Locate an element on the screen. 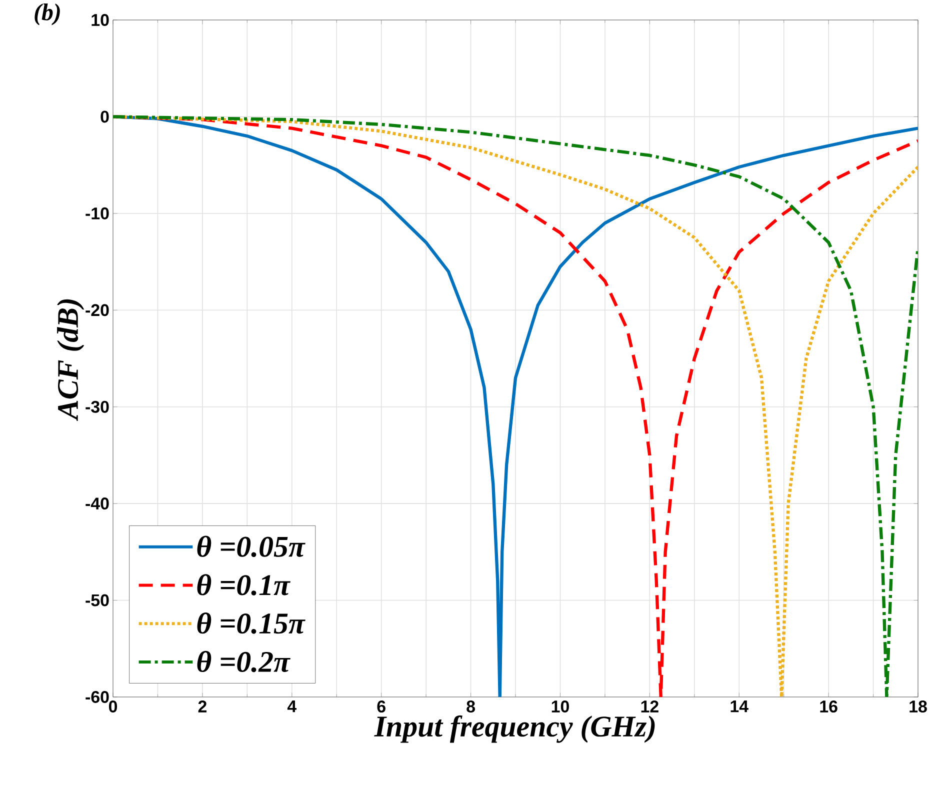  legend-label: θ =0.15π is located at coordinates (251, 623).